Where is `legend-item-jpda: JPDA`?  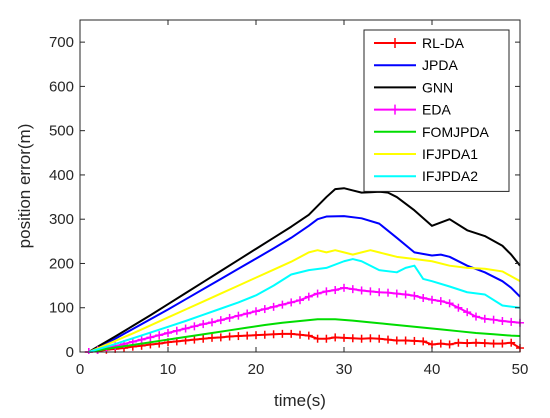
legend-item-jpda: JPDA is located at coordinates (416, 65).